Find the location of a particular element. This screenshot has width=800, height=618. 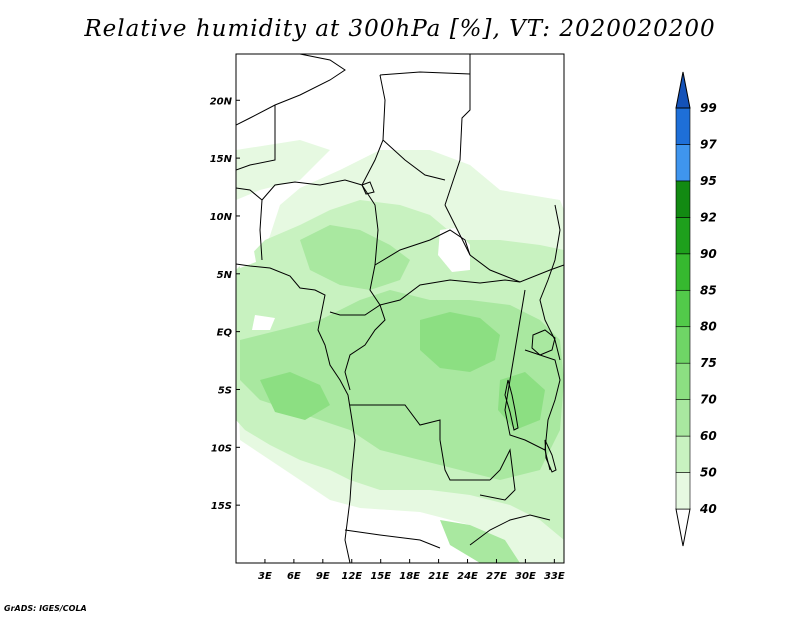

border-car is located at coordinates (422, 247).